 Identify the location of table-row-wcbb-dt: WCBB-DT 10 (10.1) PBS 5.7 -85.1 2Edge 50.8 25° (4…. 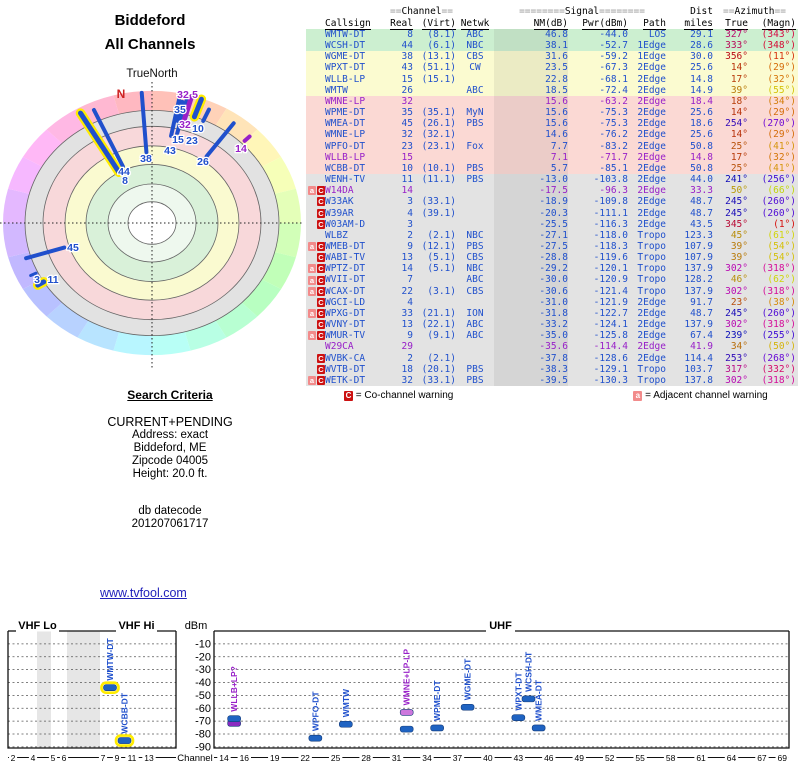
(552, 168).